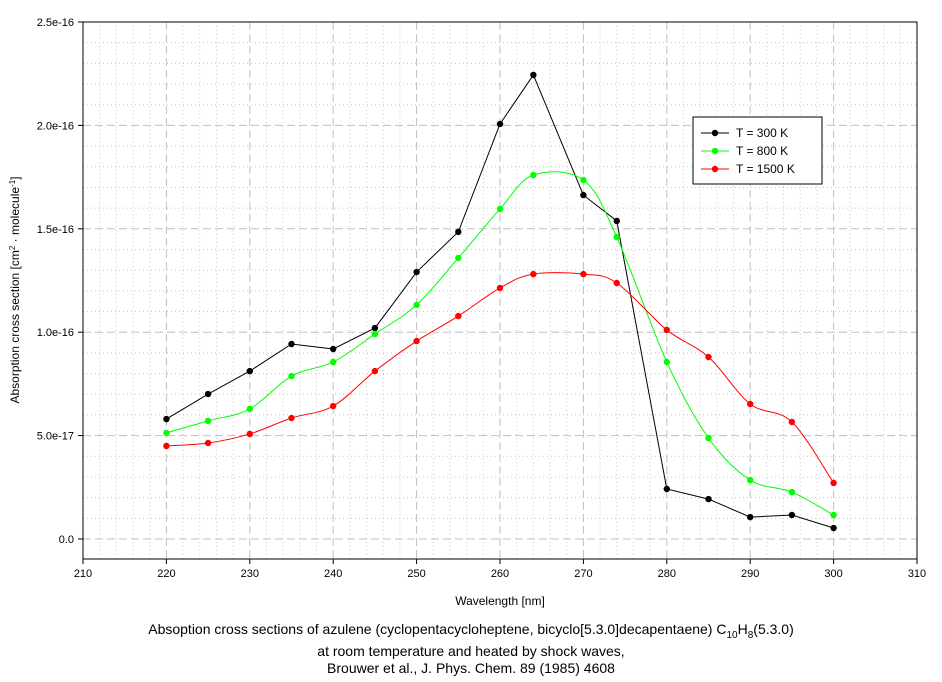  What do you see at coordinates (583, 574) in the screenshot?
I see `x-tick-label: 270` at bounding box center [583, 574].